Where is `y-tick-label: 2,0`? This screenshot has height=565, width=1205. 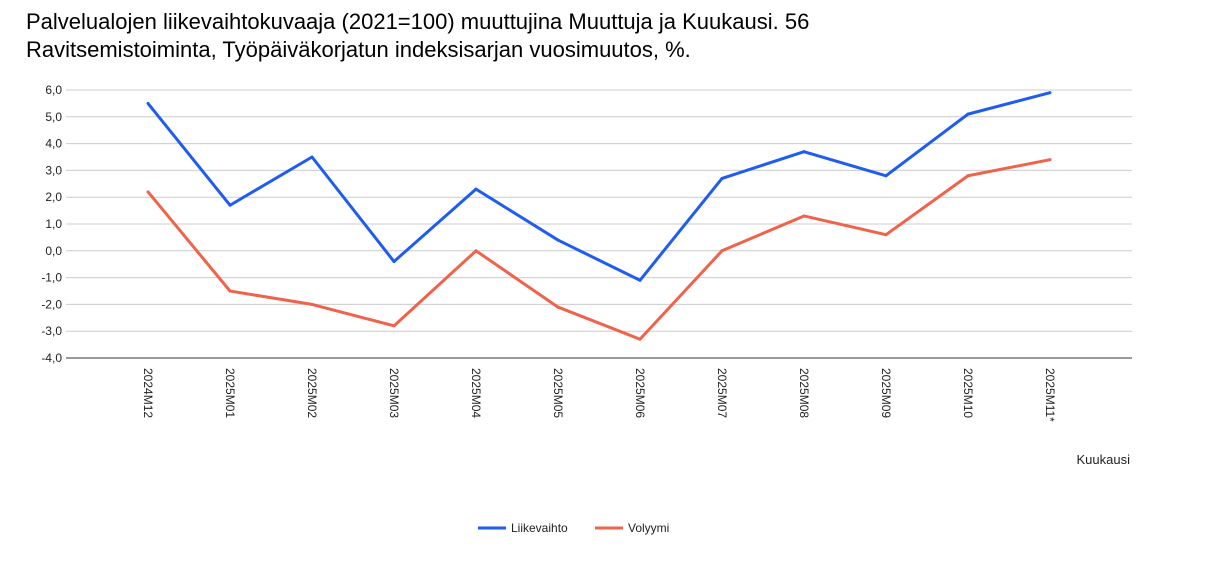
y-tick-label: 2,0 is located at coordinates (53, 197).